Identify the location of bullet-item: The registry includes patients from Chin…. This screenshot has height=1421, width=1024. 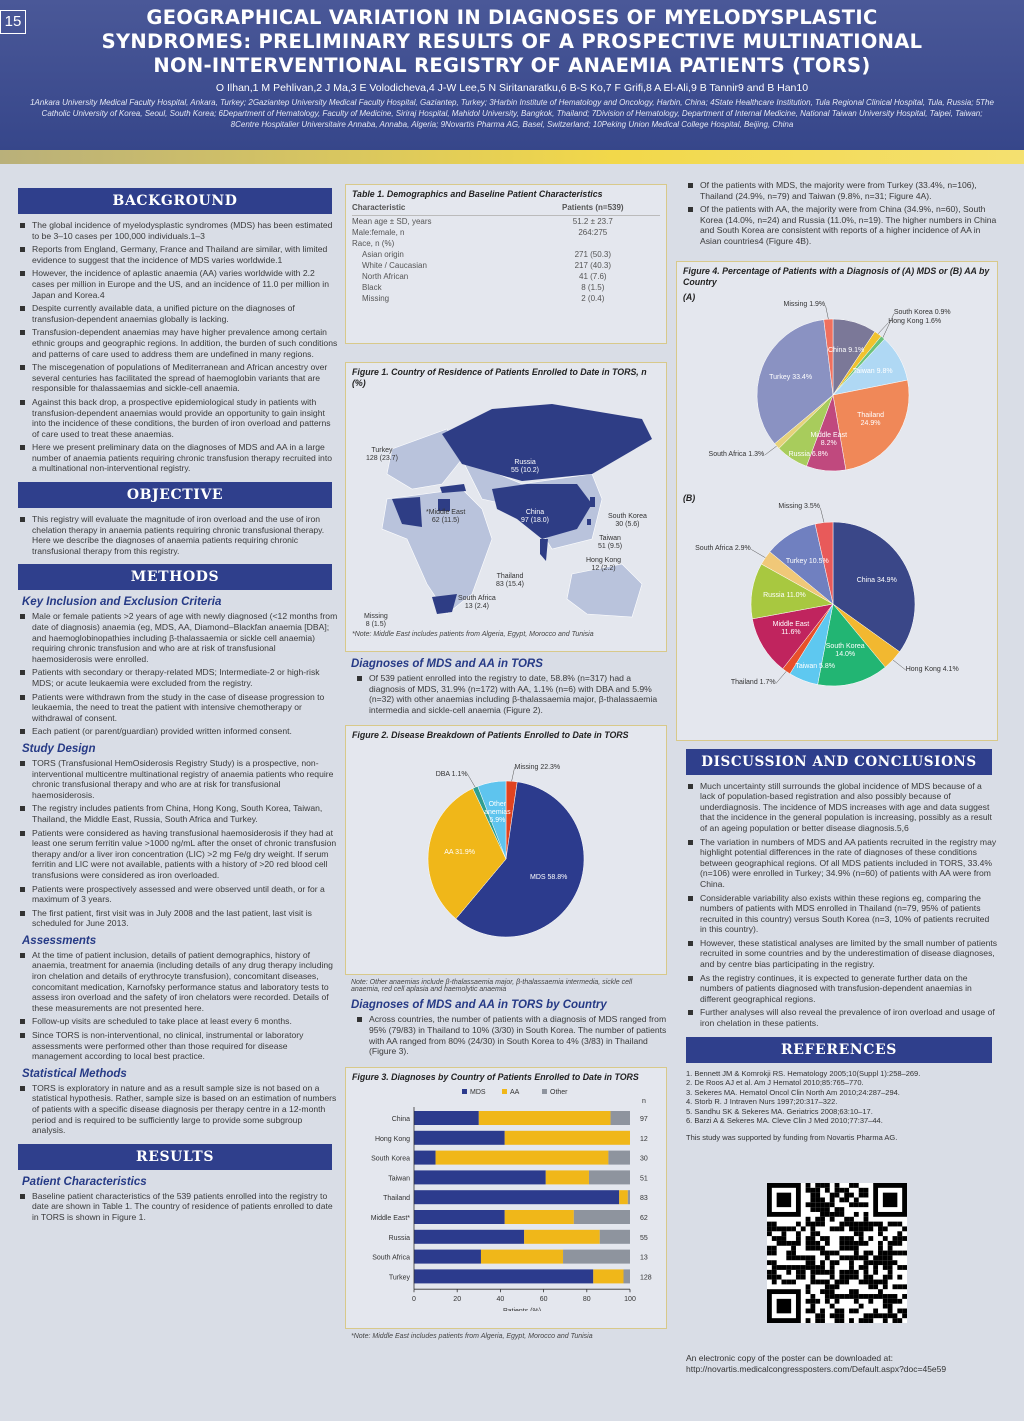
(179, 813).